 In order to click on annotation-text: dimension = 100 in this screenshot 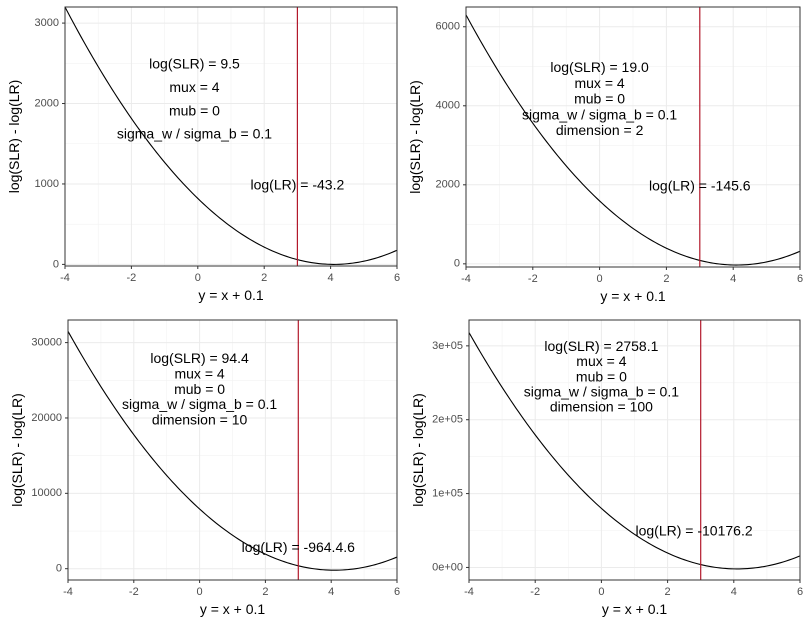, I will do `click(601, 407)`.